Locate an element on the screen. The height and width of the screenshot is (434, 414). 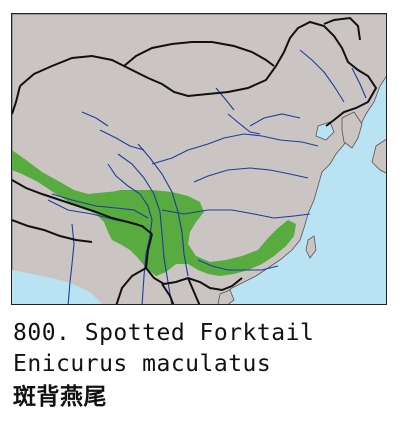
scientific-name: Enicurus maculatus is located at coordinates (142, 364).